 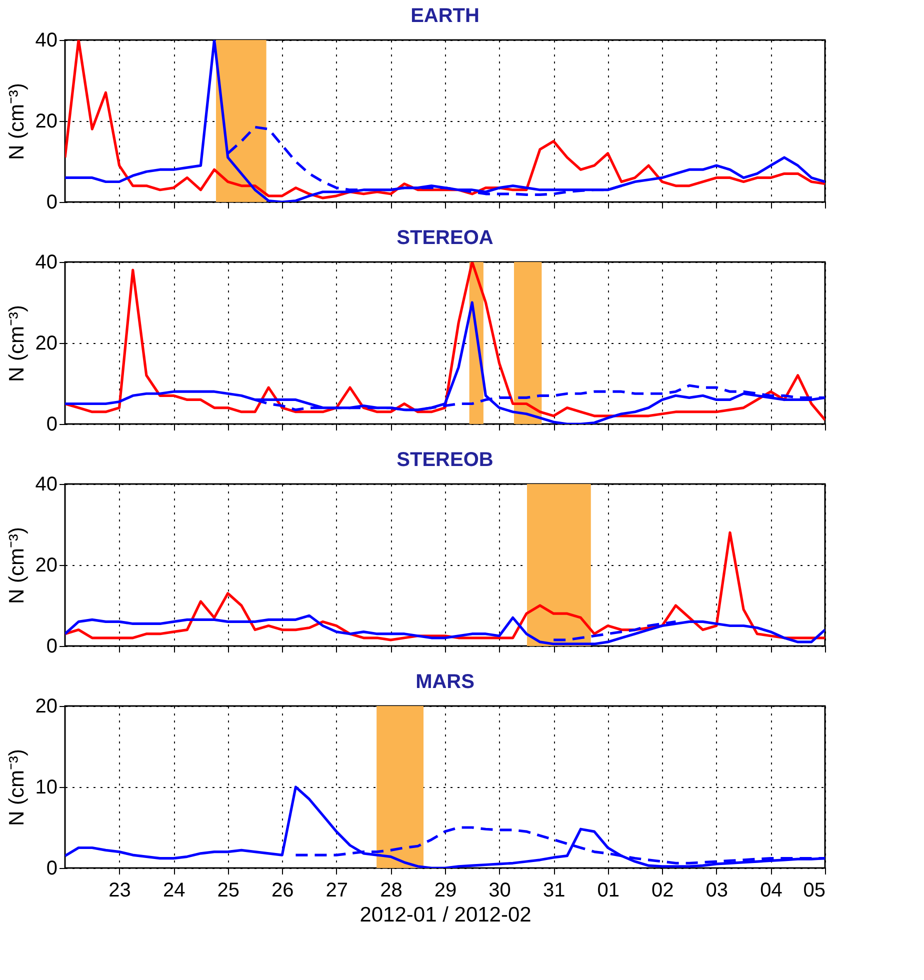 I want to click on x-tick-label: 04, so click(x=771, y=891).